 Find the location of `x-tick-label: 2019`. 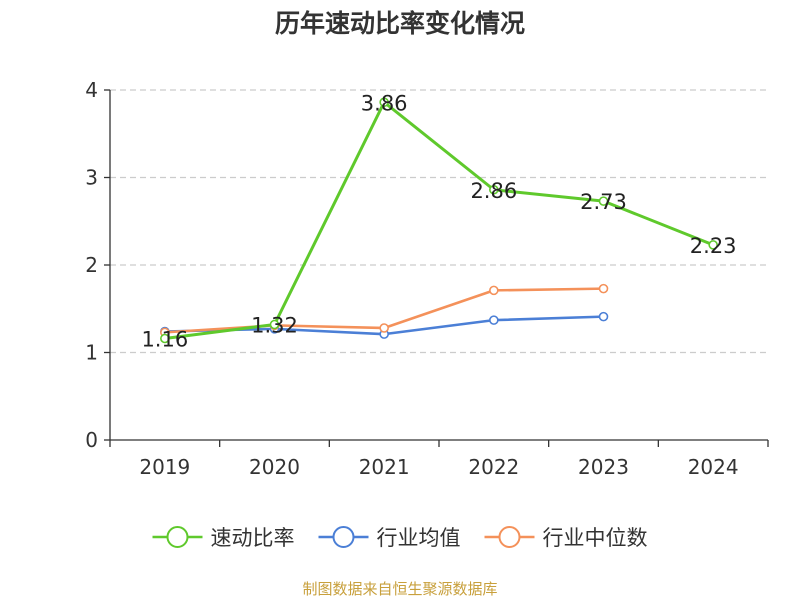

x-tick-label: 2019 is located at coordinates (164, 467).